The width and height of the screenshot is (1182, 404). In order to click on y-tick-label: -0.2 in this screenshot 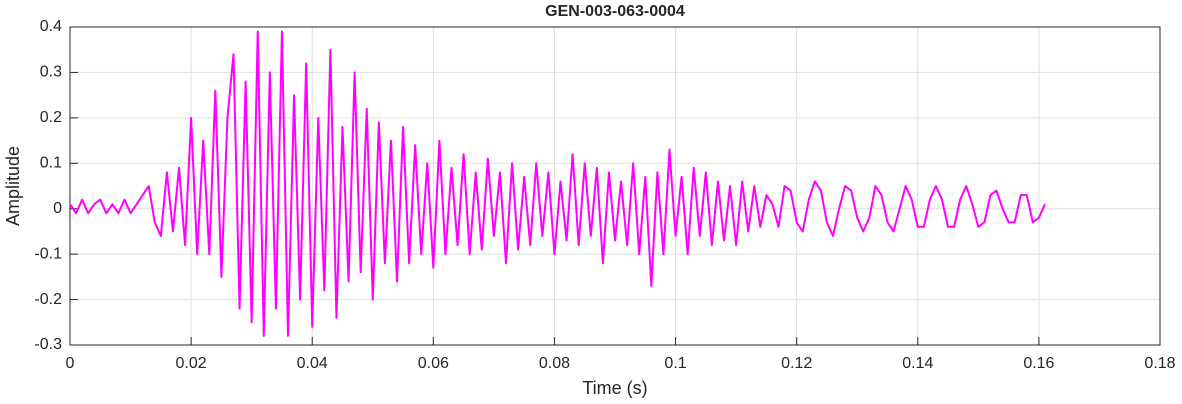, I will do `click(48, 299)`.